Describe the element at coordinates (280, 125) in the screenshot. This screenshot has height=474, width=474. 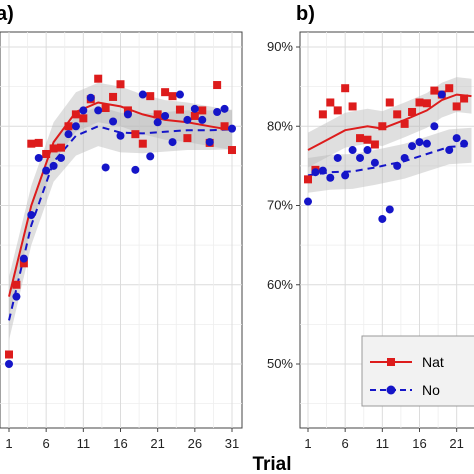
I see `y-tick-label: 80%` at that location.